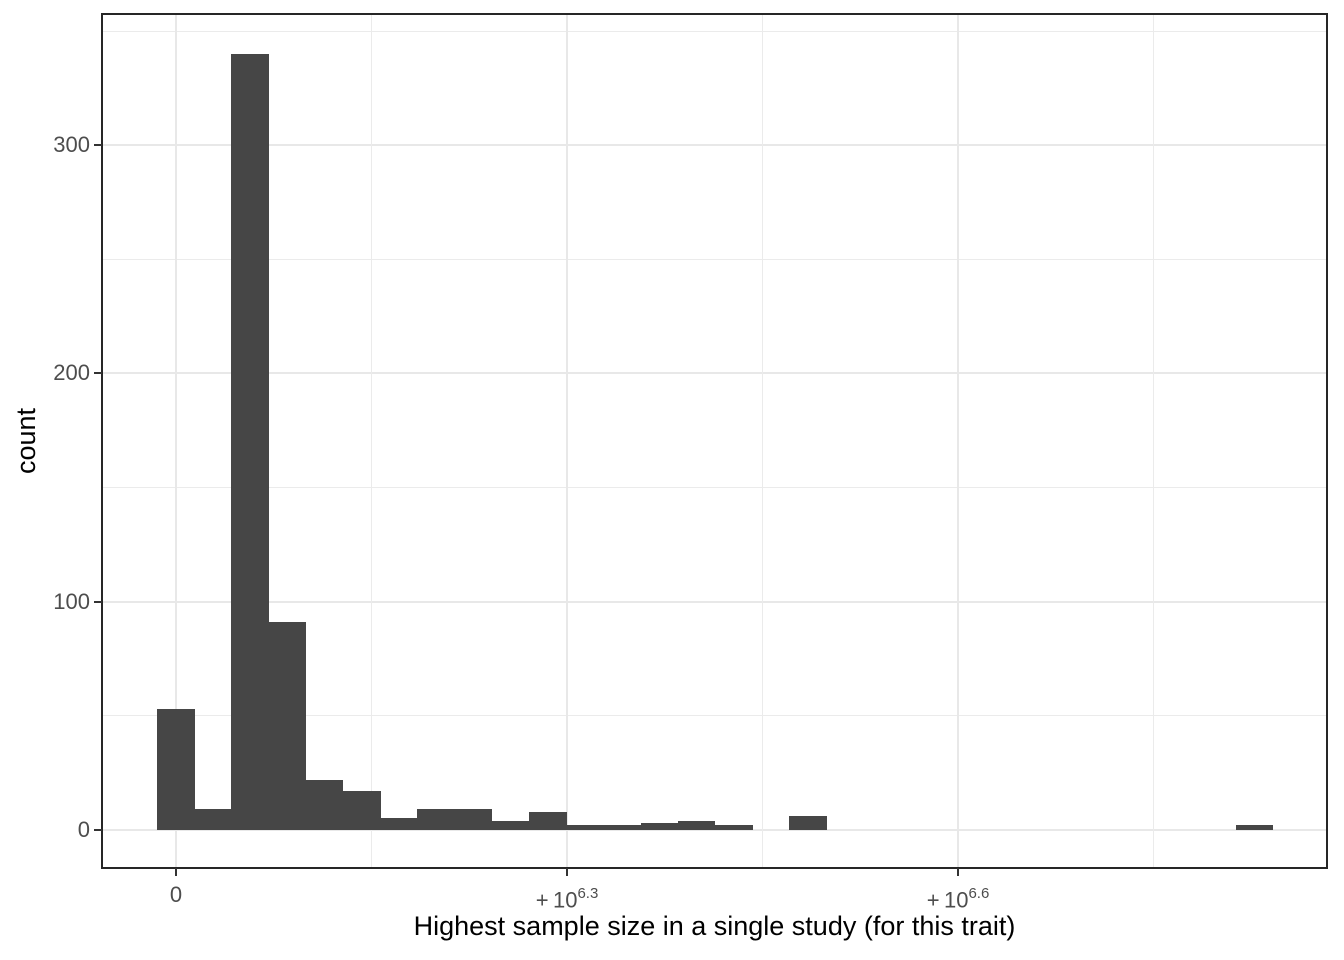  What do you see at coordinates (71, 373) in the screenshot?
I see `y-axis-tick-label: 200` at bounding box center [71, 373].